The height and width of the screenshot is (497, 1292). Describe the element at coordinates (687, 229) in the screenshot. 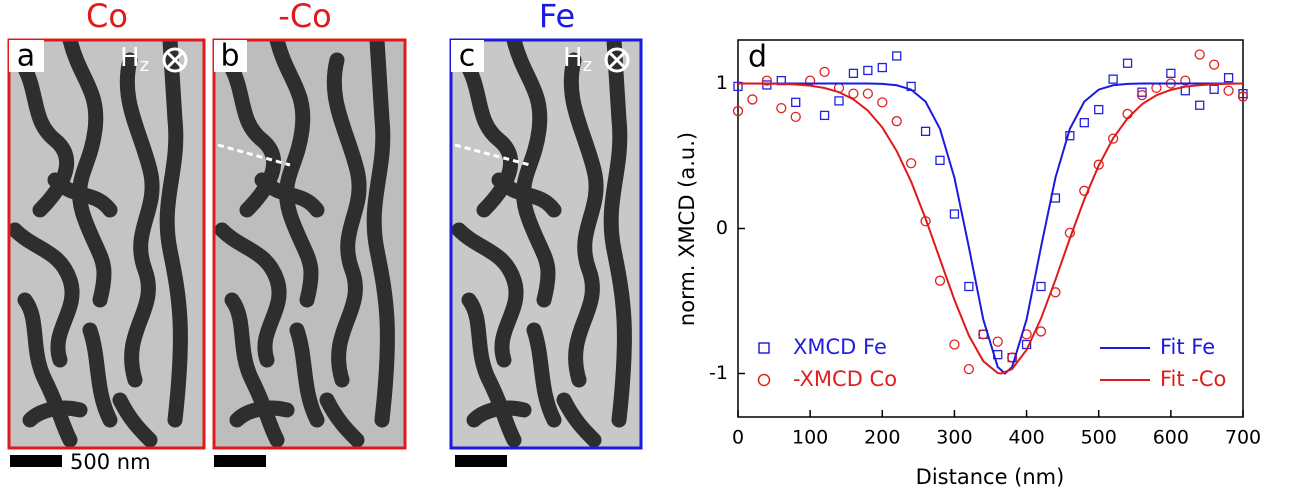

I see `y-axis-title: norm. XMCD (a.u.)` at that location.